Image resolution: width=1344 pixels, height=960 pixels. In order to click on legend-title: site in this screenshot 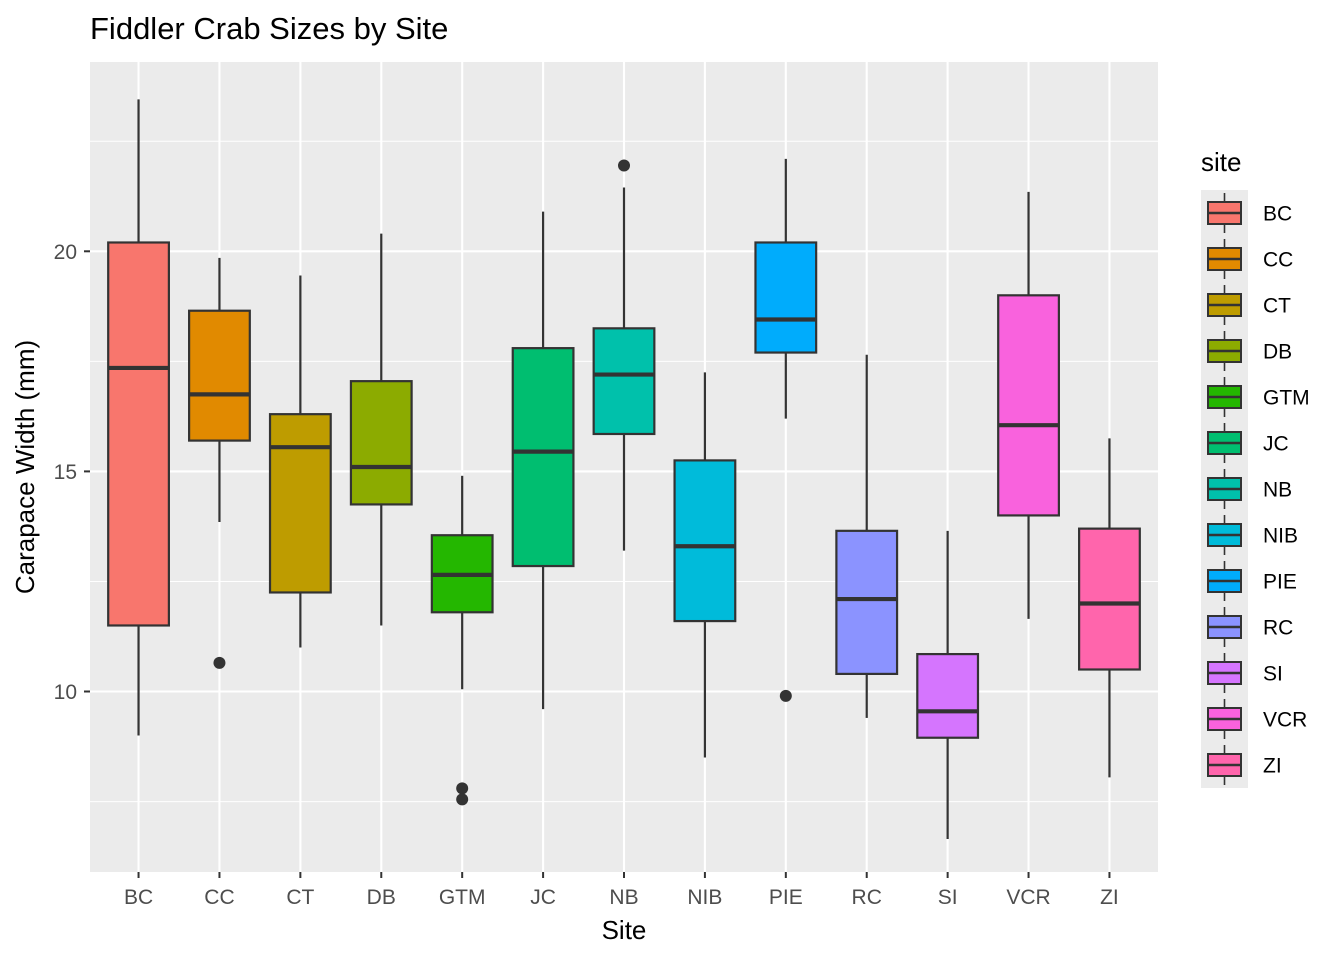, I will do `click(1221, 162)`.